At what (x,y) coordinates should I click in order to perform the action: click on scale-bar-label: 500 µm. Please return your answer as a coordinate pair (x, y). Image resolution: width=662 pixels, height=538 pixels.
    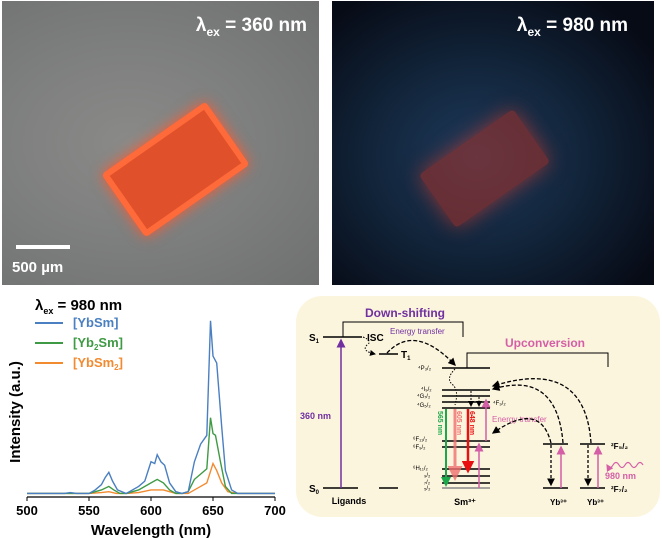
    Looking at the image, I should click on (38, 267).